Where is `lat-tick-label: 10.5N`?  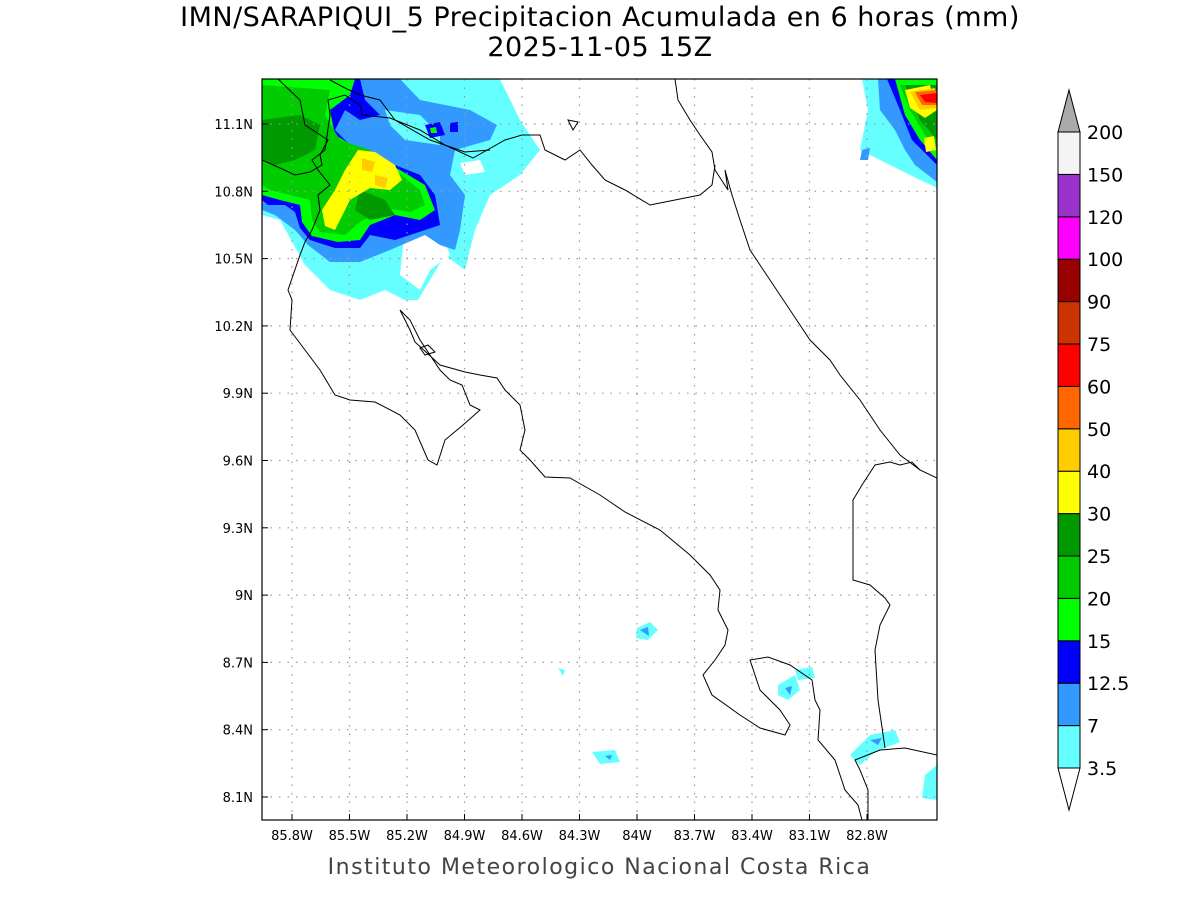
lat-tick-label: 10.5N is located at coordinates (233, 260).